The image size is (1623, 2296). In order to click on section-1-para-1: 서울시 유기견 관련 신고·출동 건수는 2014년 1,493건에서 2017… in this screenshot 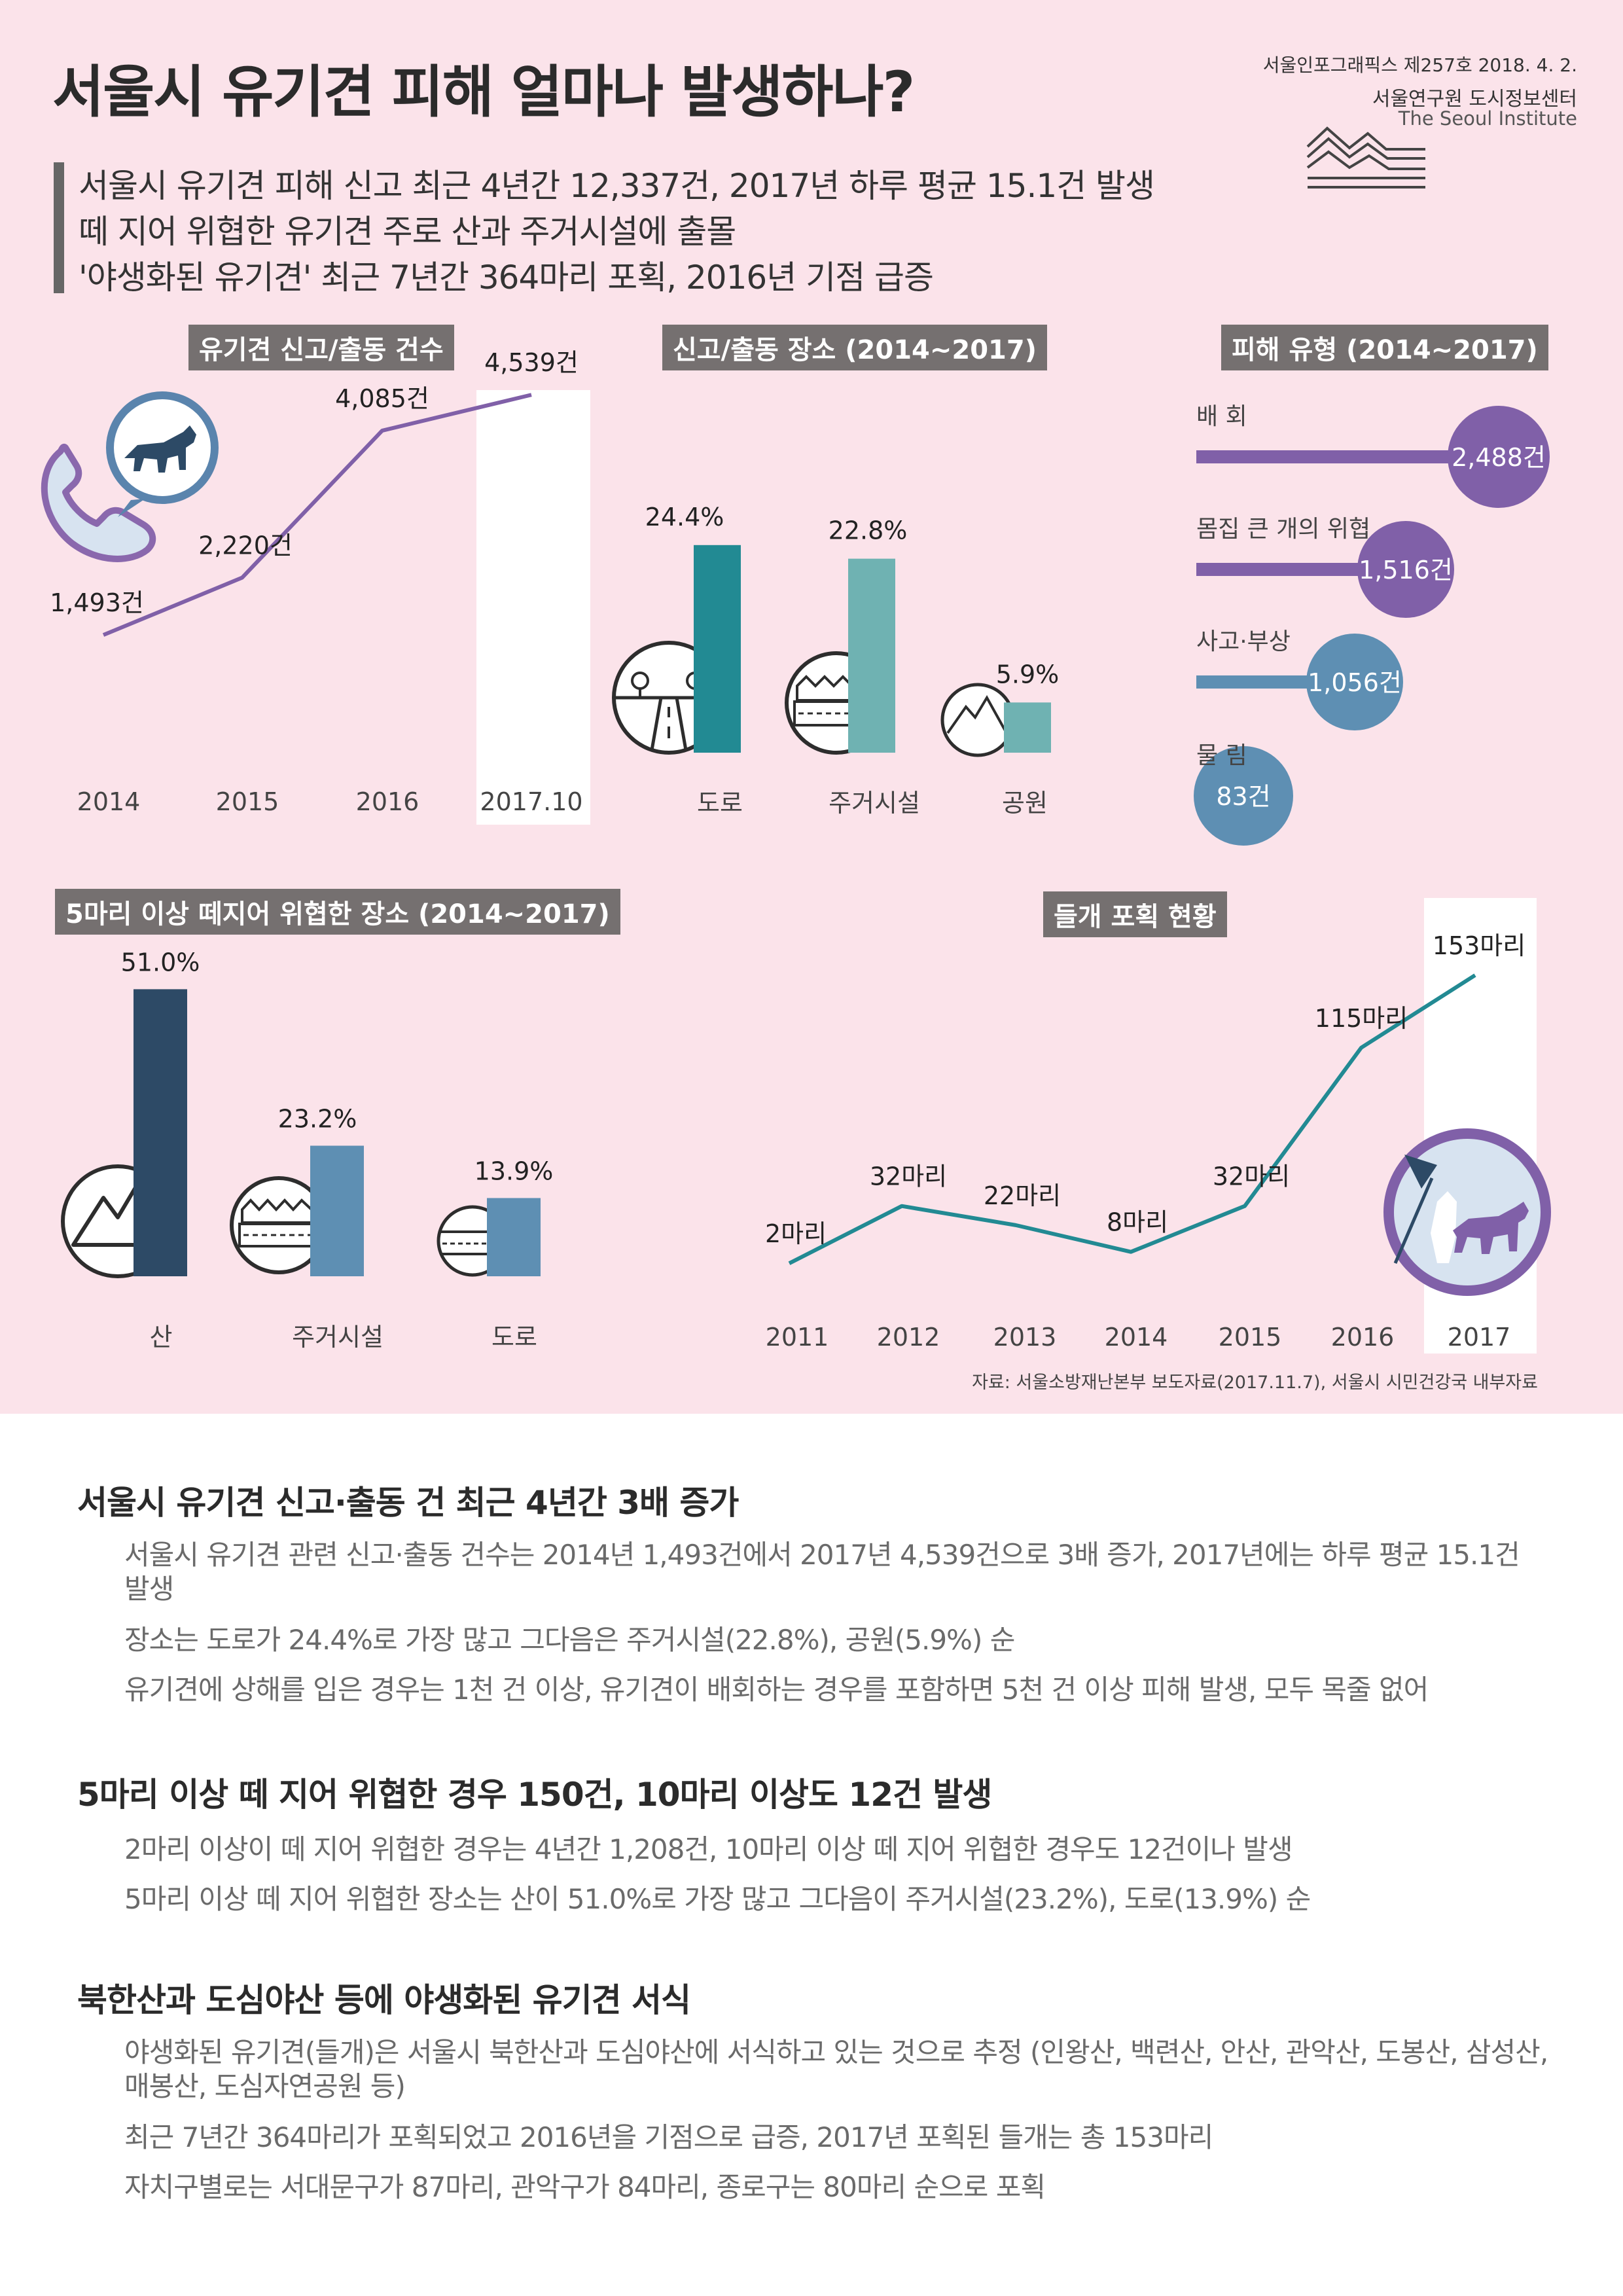, I will do `click(822, 1572)`.